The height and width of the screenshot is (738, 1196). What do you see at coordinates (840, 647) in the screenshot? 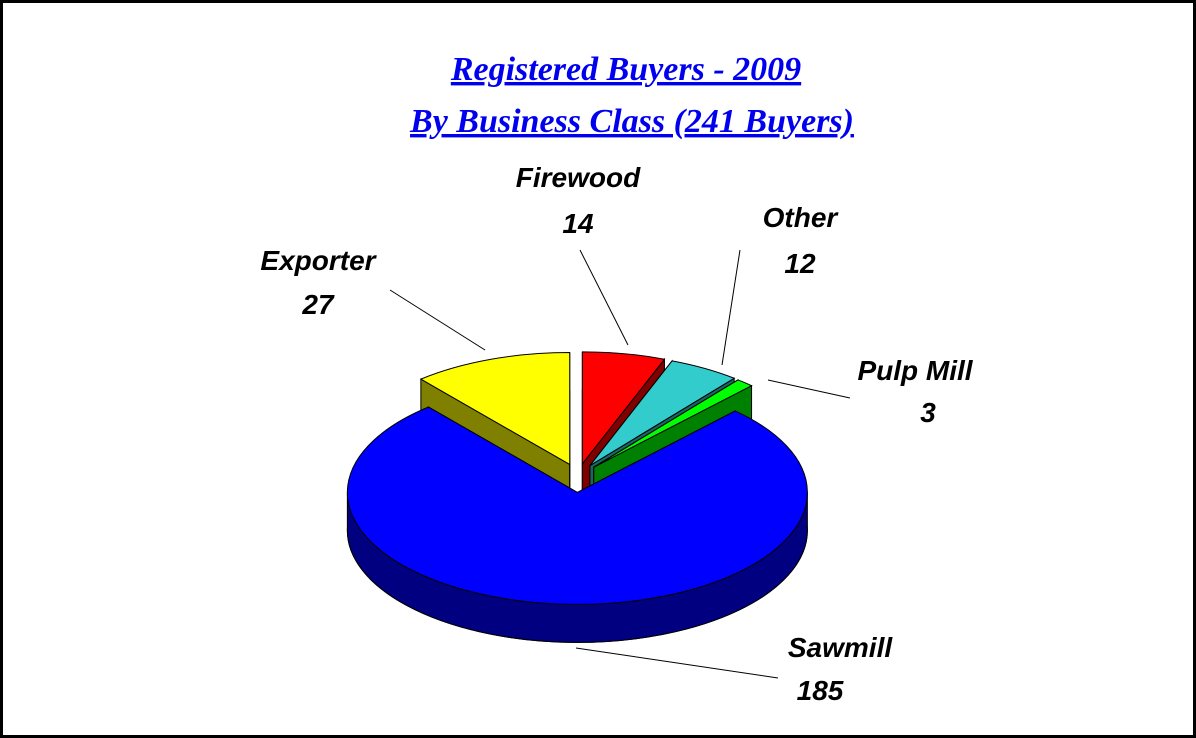
I see `slice-label: Sawmill` at bounding box center [840, 647].